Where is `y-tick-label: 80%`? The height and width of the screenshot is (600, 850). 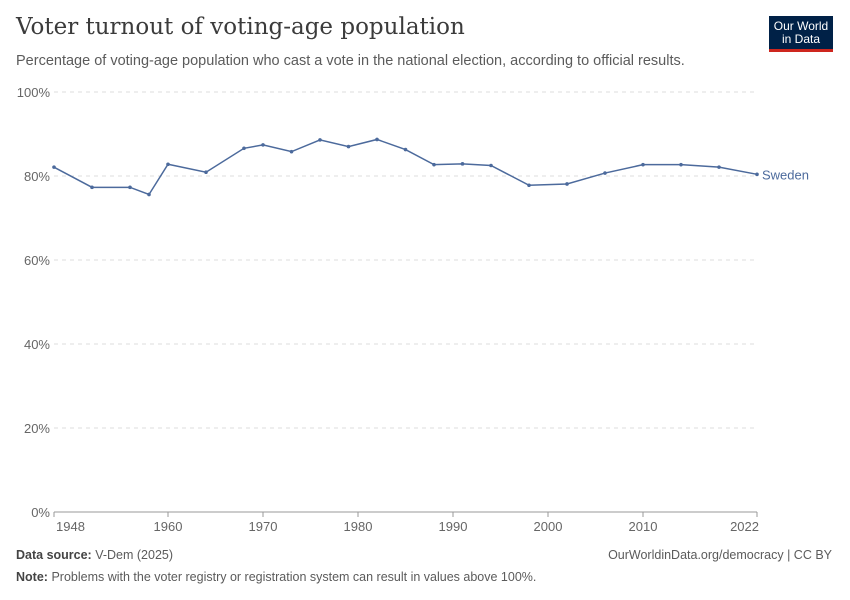
y-tick-label: 80% is located at coordinates (37, 176).